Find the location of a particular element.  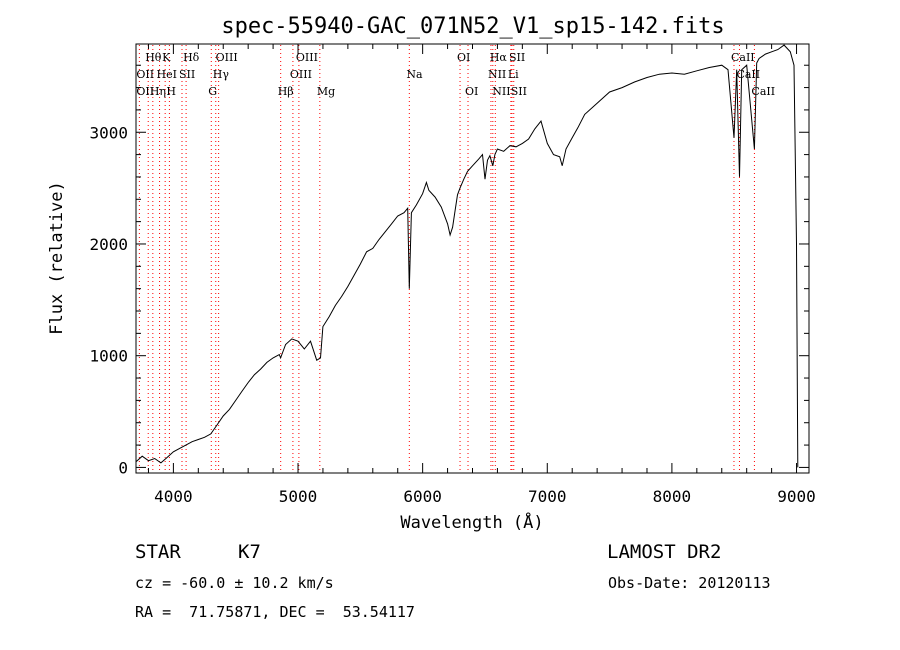

y-tick-label: 0 is located at coordinates (123, 467).